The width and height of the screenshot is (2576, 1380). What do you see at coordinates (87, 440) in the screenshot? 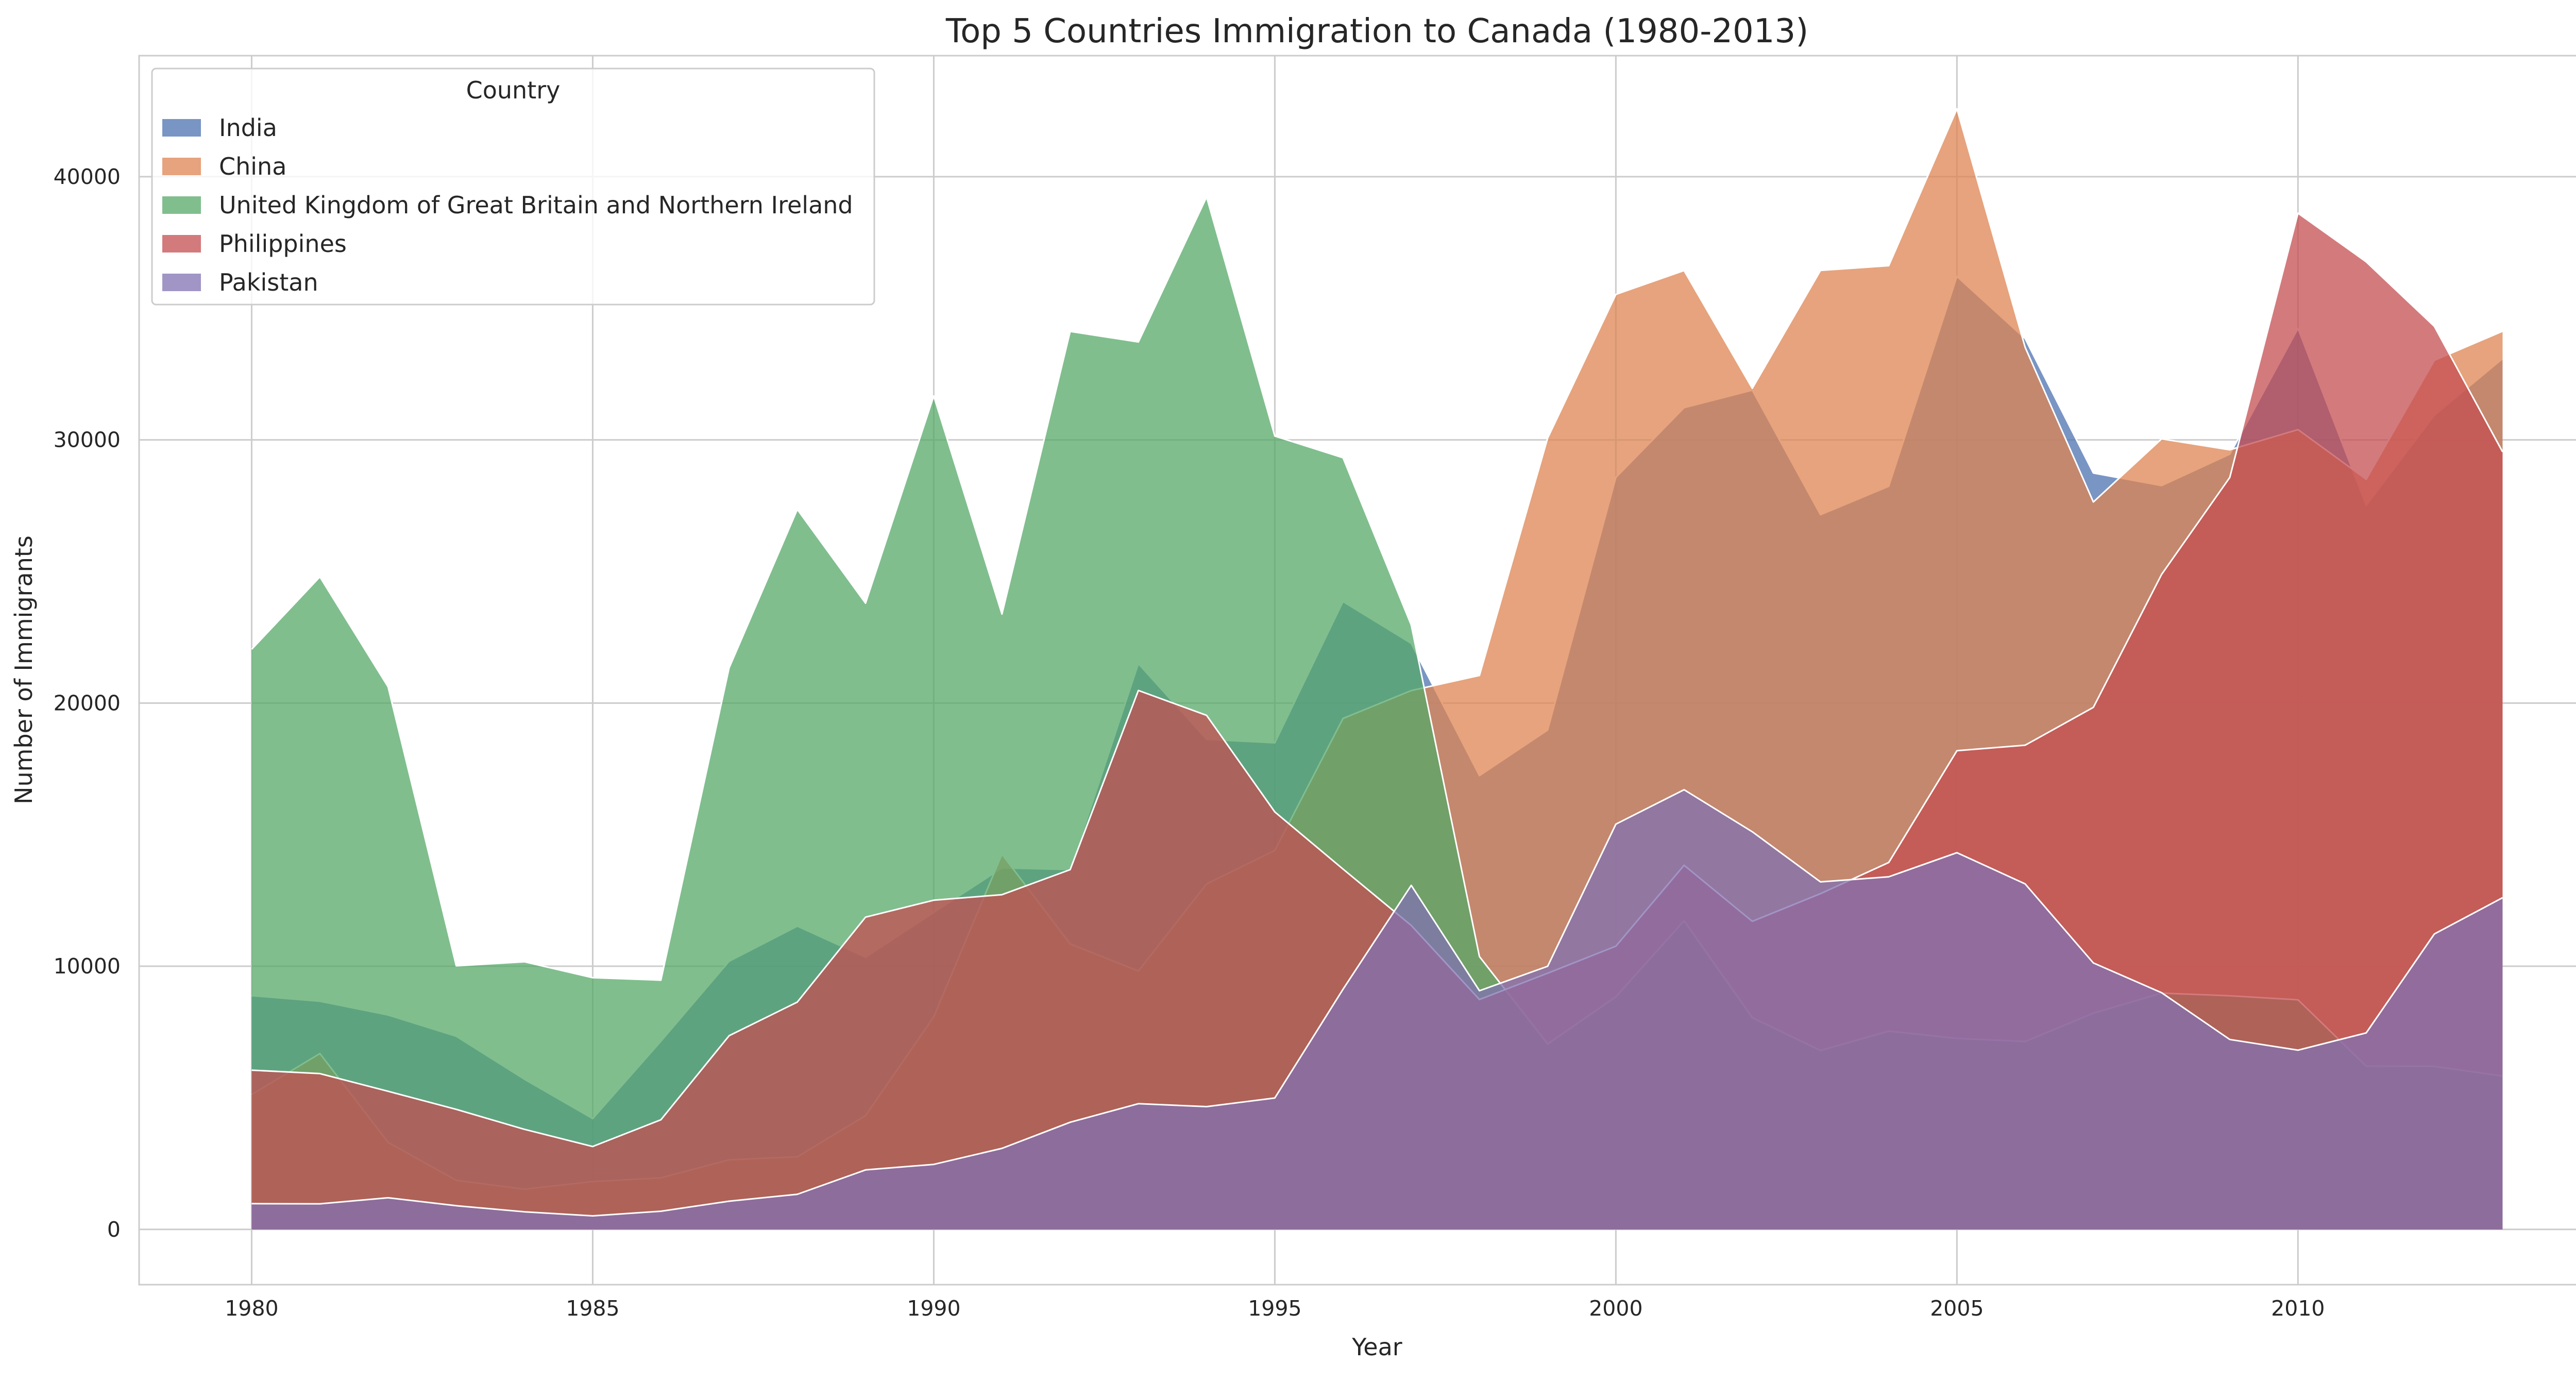
I see `y-tick-label: 30000` at bounding box center [87, 440].